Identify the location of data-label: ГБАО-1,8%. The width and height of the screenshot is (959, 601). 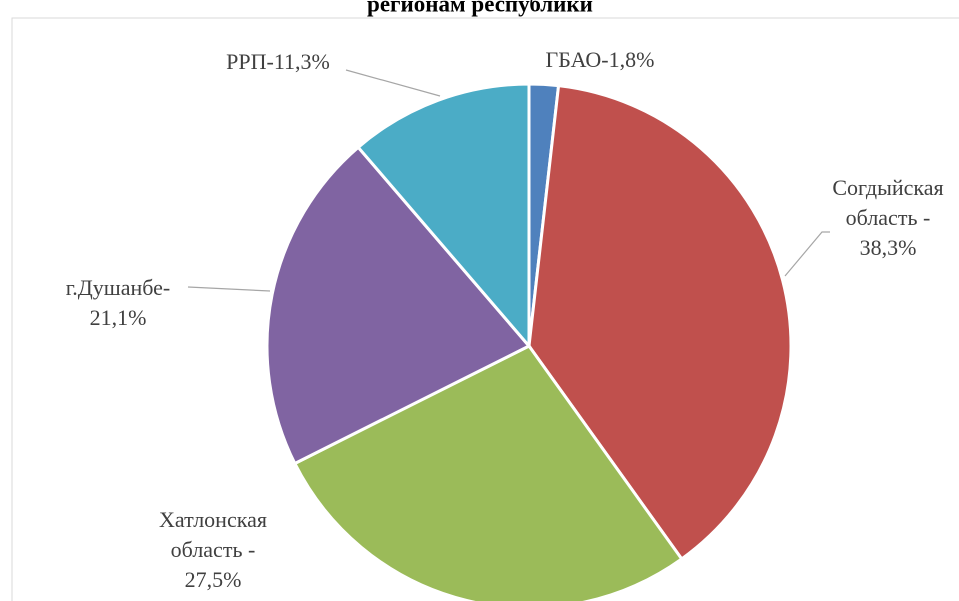
(600, 59).